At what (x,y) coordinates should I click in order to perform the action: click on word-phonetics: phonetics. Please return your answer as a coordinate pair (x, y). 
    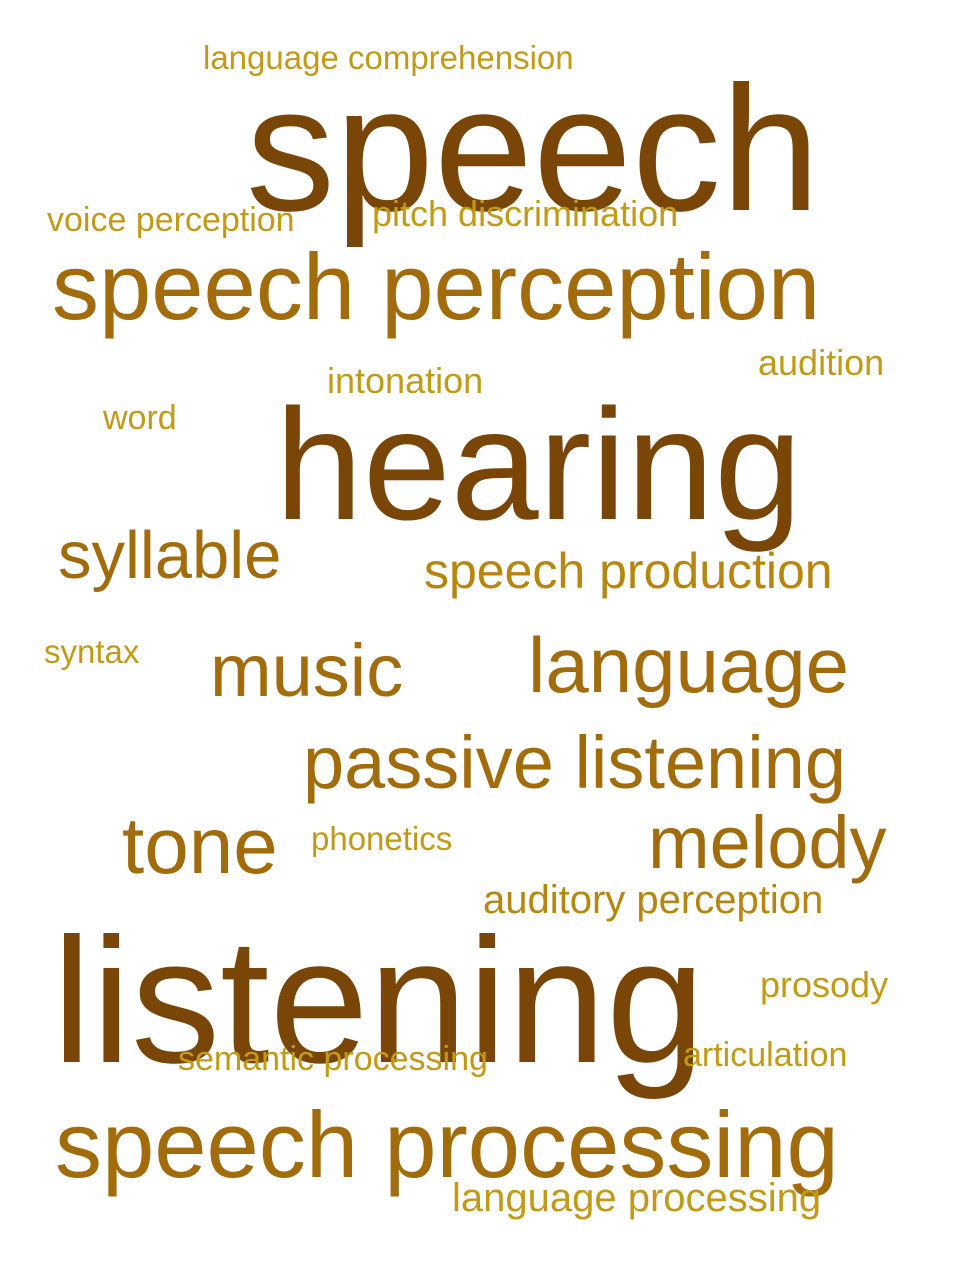
    Looking at the image, I should click on (382, 838).